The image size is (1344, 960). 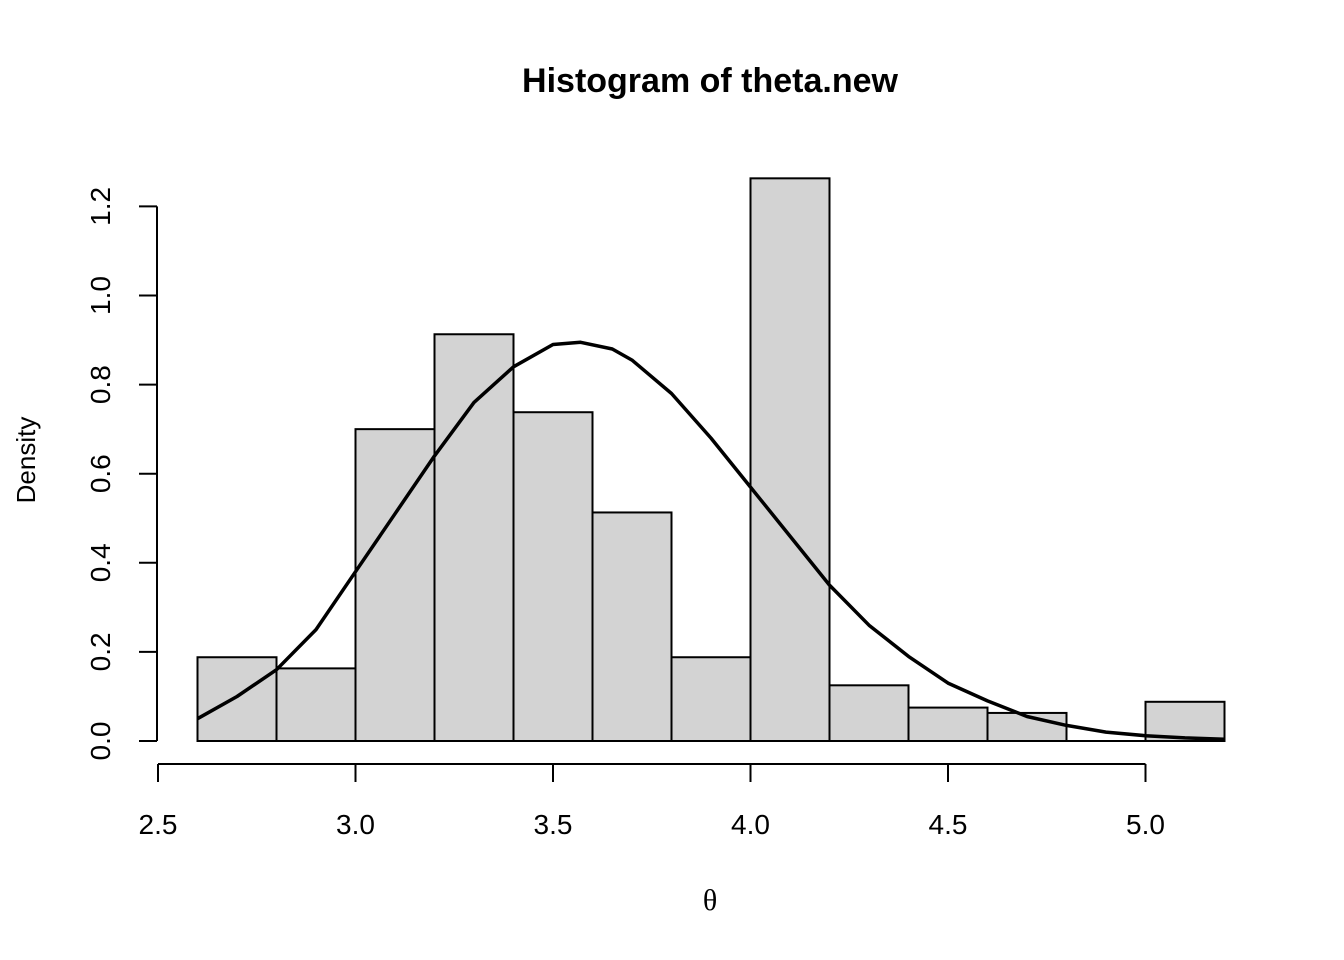 I want to click on x-tick-label: 4.5, so click(x=948, y=824).